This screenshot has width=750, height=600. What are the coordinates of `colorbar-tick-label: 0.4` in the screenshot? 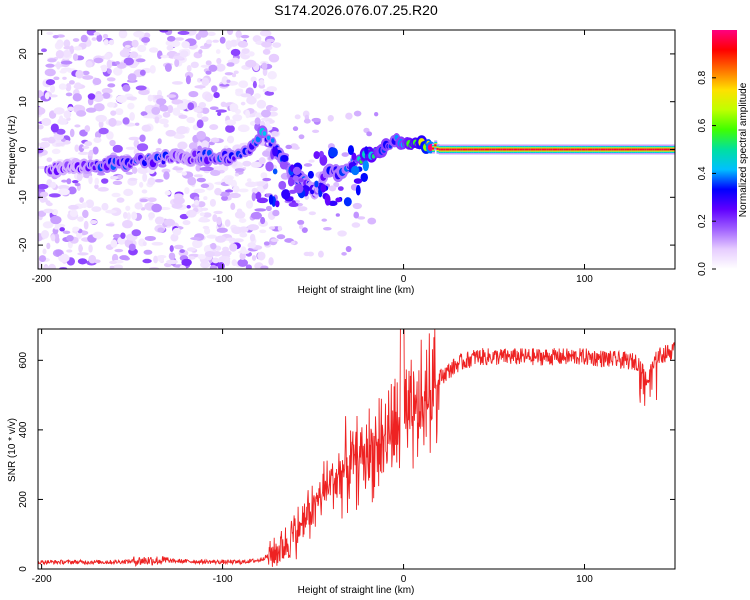 It's located at (702, 173).